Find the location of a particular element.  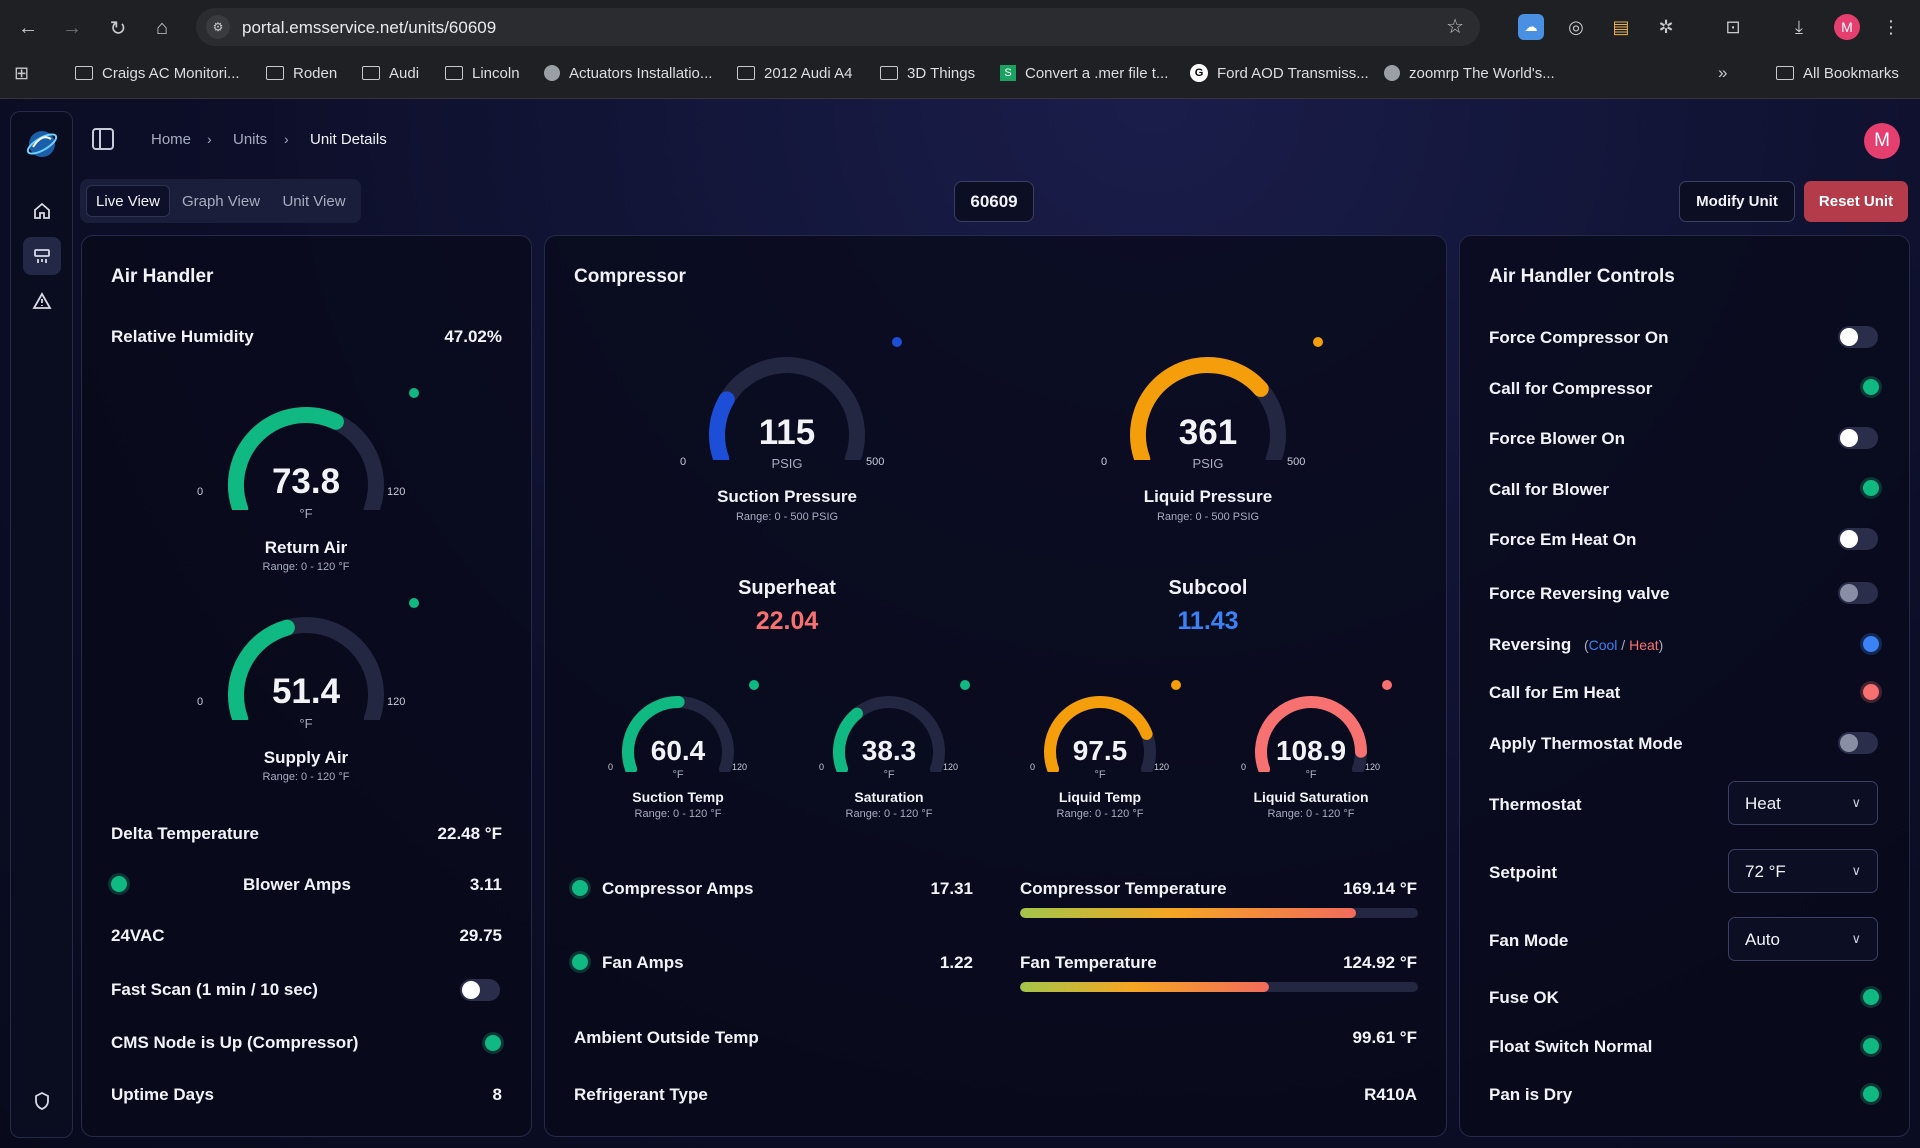

shield-icon is located at coordinates (42, 1101).